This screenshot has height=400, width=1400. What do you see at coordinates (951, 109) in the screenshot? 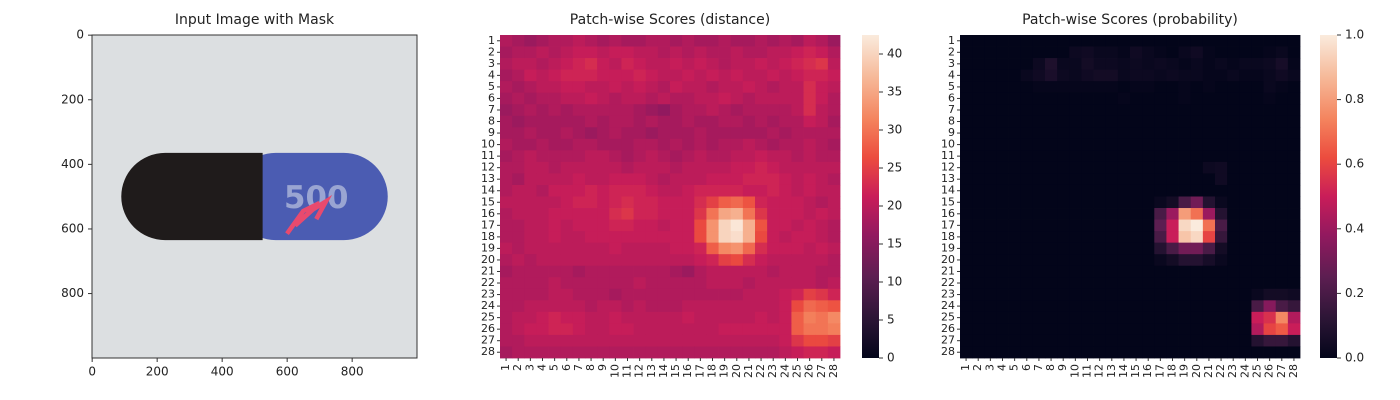
I see `y-tick-label: 7` at bounding box center [951, 109].